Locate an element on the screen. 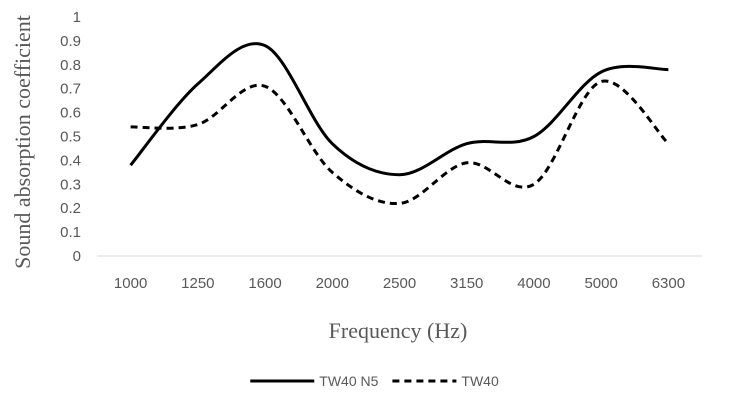 Image resolution: width=749 pixels, height=394 pixels. x-axis-ticks: 1000 1250 1600 2000 2500 3150 4000 5000 6300 is located at coordinates (399, 283).